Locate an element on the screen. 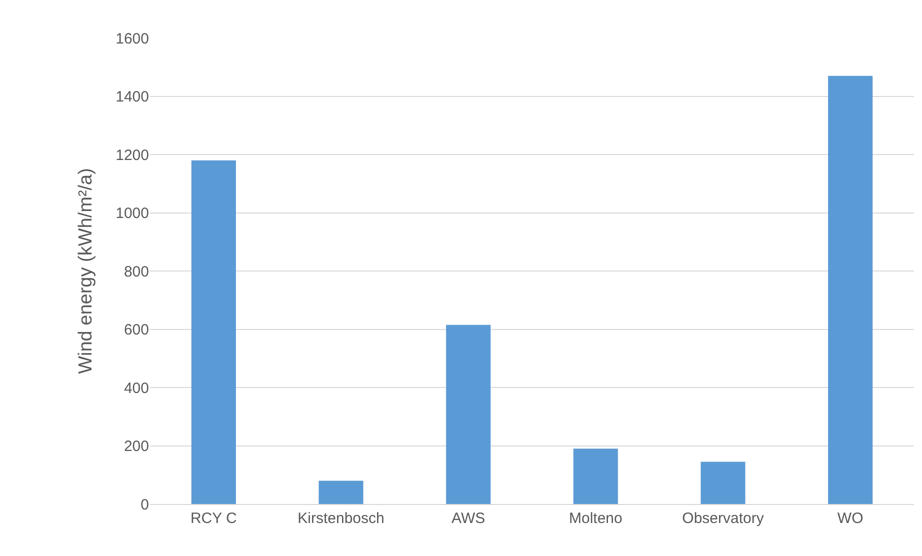 The height and width of the screenshot is (556, 922). y-tick-label: 200 is located at coordinates (136, 446).